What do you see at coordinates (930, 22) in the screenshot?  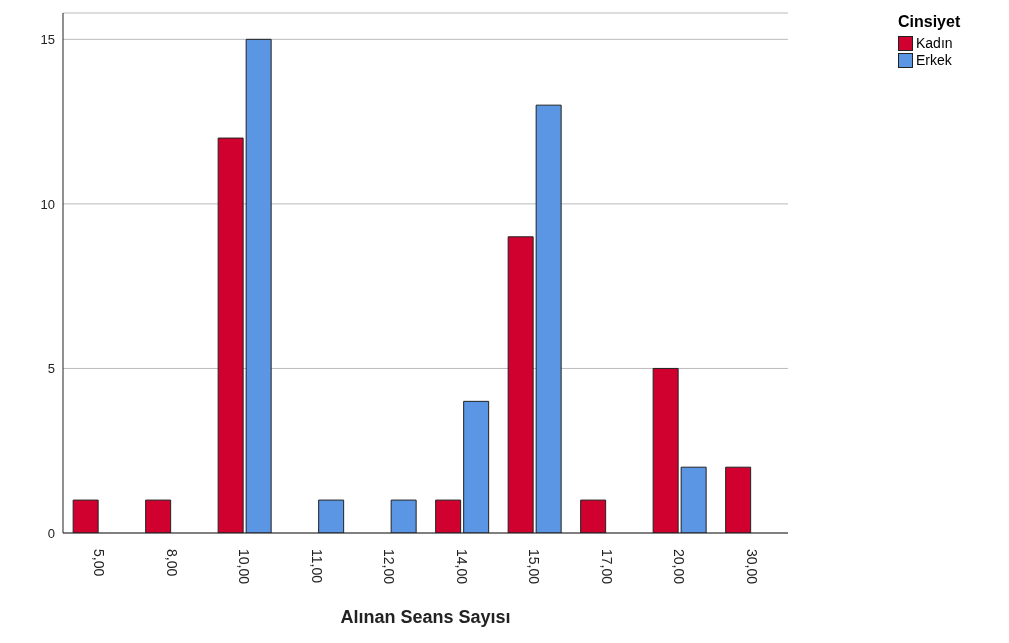 I see `legend-title: Cinsiyet` at bounding box center [930, 22].